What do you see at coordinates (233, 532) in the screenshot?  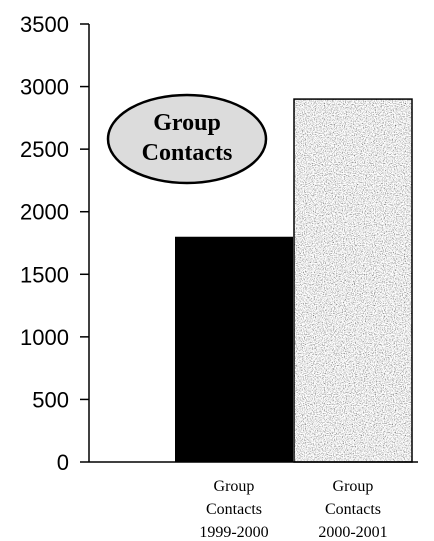 I see `x-category-label: 1999-2000` at bounding box center [233, 532].